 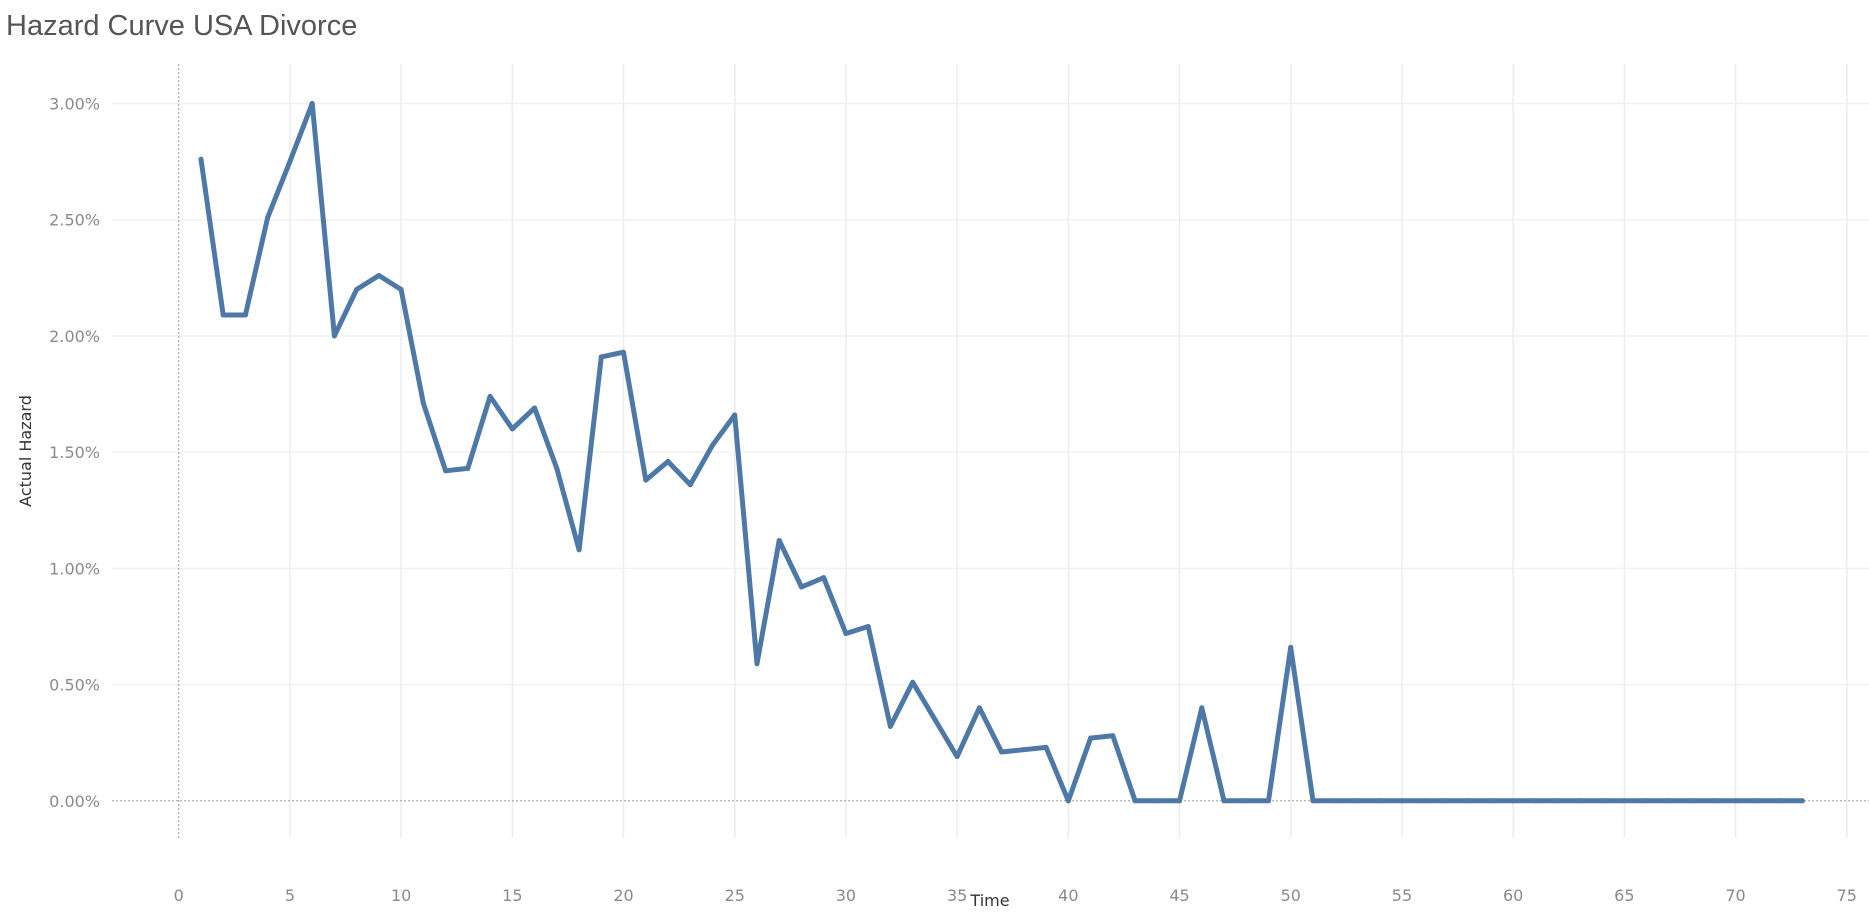 I want to click on x-tick-label: 50, so click(x=1291, y=895).